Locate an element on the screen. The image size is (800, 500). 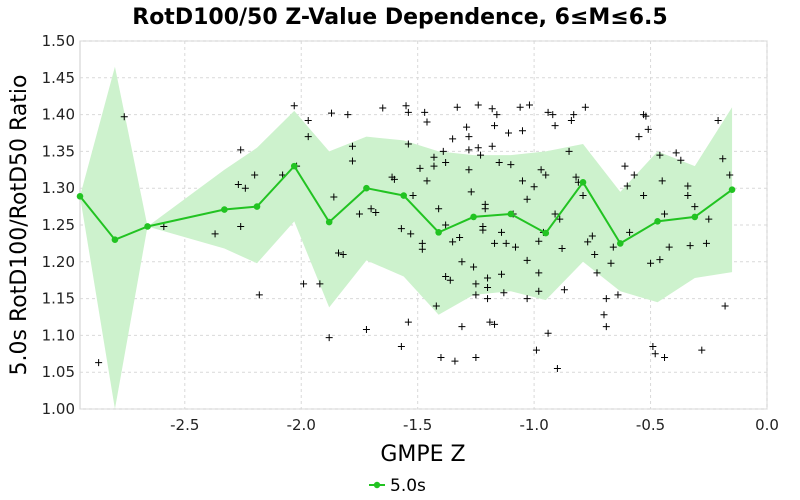
legend-label: 5.0s is located at coordinates (408, 486).